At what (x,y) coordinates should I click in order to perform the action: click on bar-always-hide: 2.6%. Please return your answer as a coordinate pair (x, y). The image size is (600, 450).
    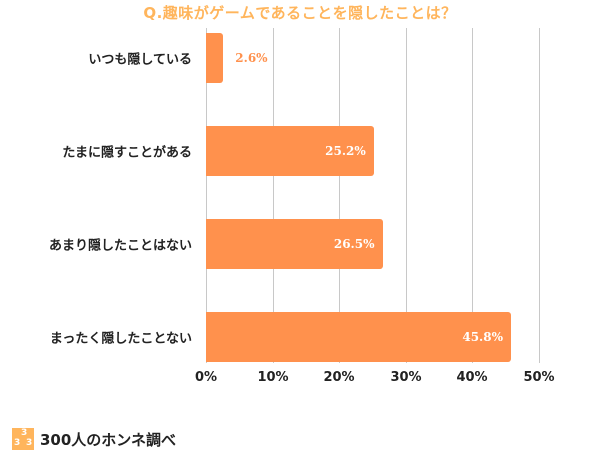
    Looking at the image, I should click on (237, 58).